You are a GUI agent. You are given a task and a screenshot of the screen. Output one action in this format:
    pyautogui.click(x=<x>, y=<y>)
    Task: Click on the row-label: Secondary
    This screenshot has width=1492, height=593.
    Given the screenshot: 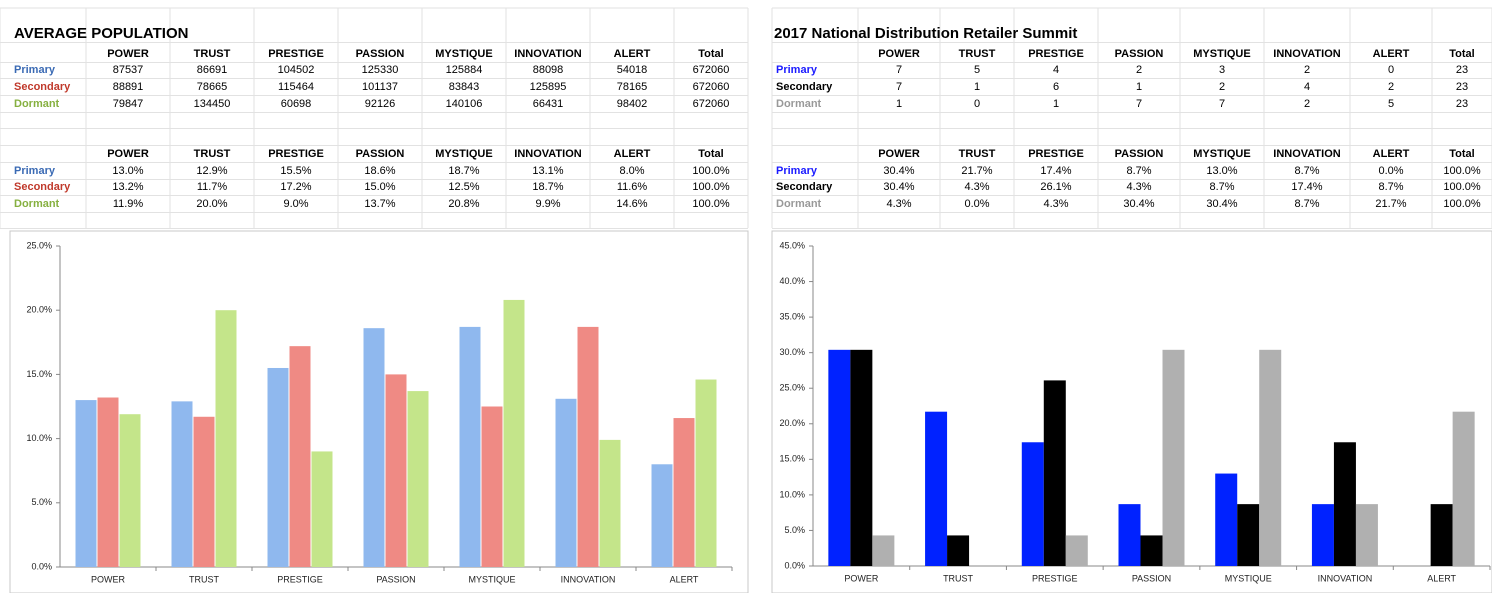 What is the action you would take?
    pyautogui.click(x=804, y=187)
    